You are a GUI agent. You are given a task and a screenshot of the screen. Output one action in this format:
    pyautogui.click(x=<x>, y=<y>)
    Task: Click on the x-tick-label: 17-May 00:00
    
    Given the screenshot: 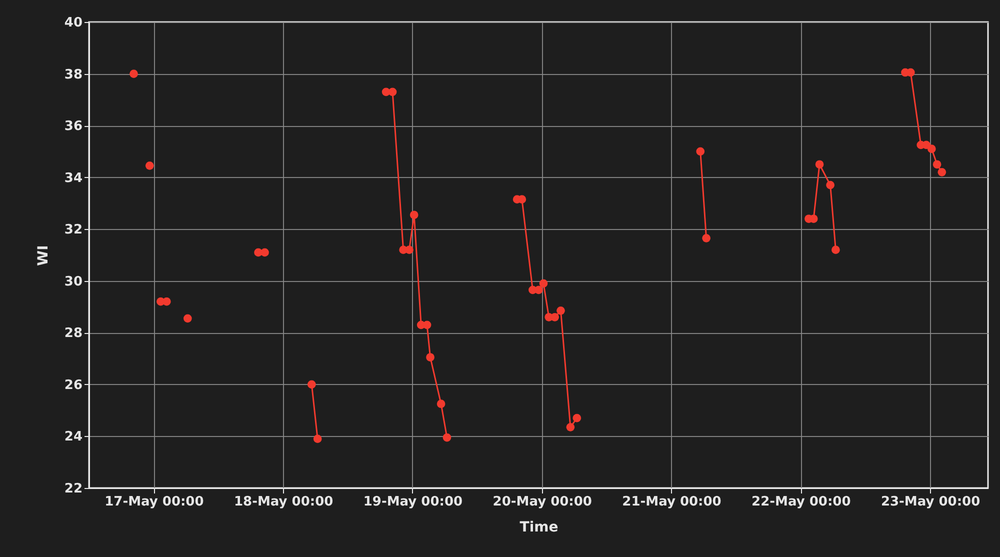 What is the action you would take?
    pyautogui.click(x=154, y=502)
    